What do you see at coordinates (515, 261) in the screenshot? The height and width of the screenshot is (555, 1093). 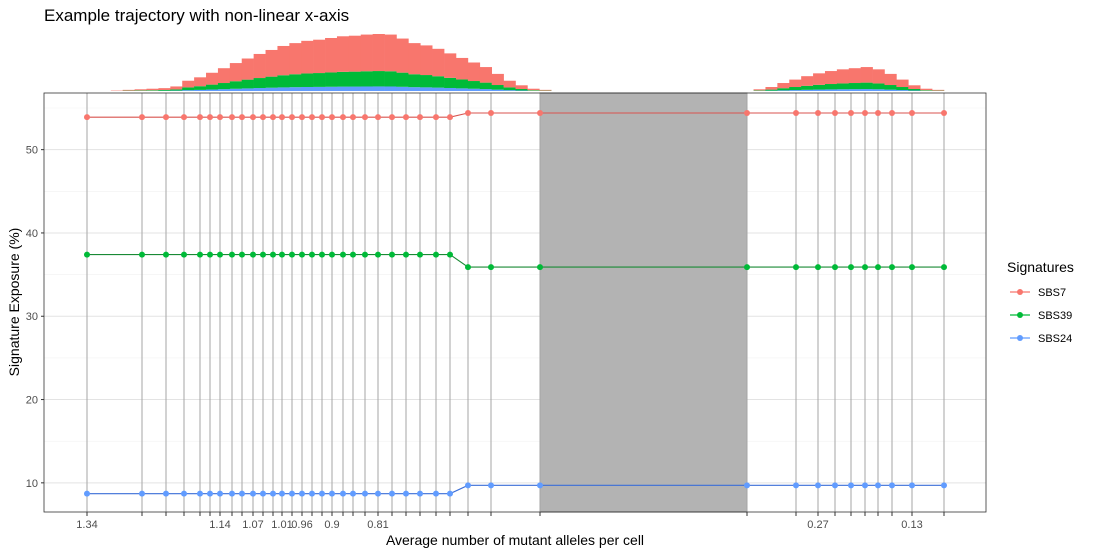 I see `series-line-sbs39` at bounding box center [515, 261].